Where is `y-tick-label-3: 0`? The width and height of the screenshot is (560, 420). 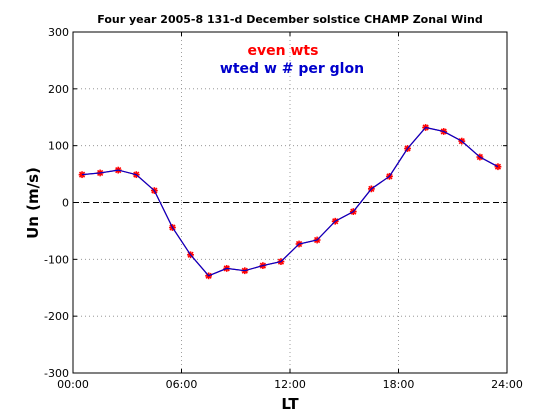 y-tick-label-3: 0 is located at coordinates (65, 203).